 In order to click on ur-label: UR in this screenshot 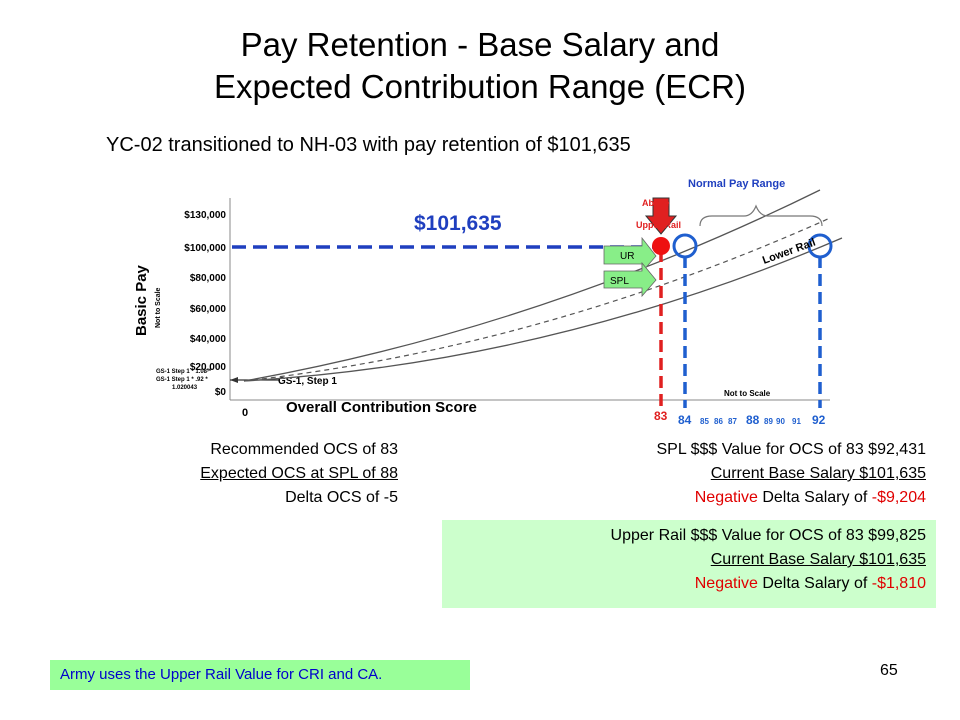, I will do `click(627, 256)`.